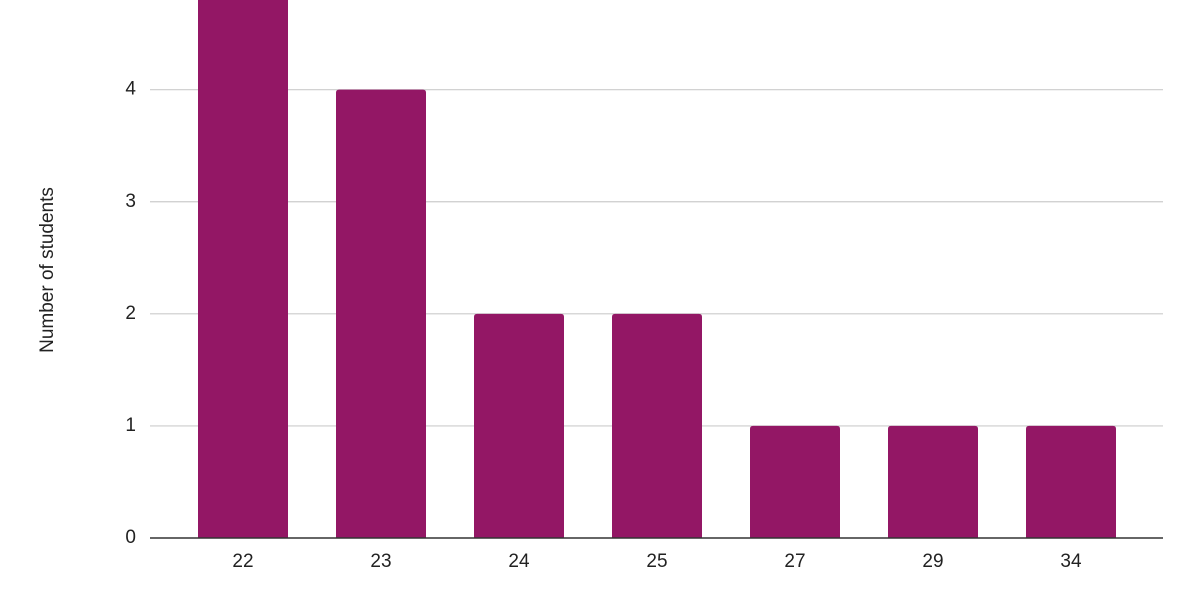  What do you see at coordinates (130, 425) in the screenshot?
I see `y-tick-label: 1` at bounding box center [130, 425].